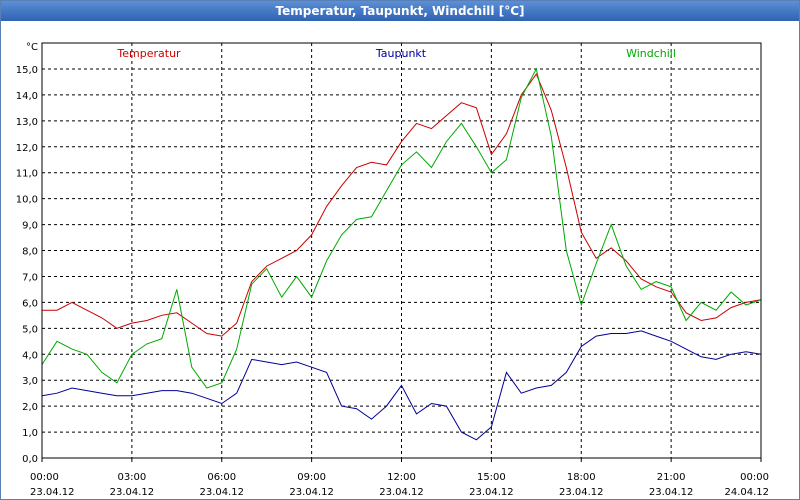 The width and height of the screenshot is (800, 500). What do you see at coordinates (671, 477) in the screenshot?
I see `x-tick-time: 21:00` at bounding box center [671, 477].